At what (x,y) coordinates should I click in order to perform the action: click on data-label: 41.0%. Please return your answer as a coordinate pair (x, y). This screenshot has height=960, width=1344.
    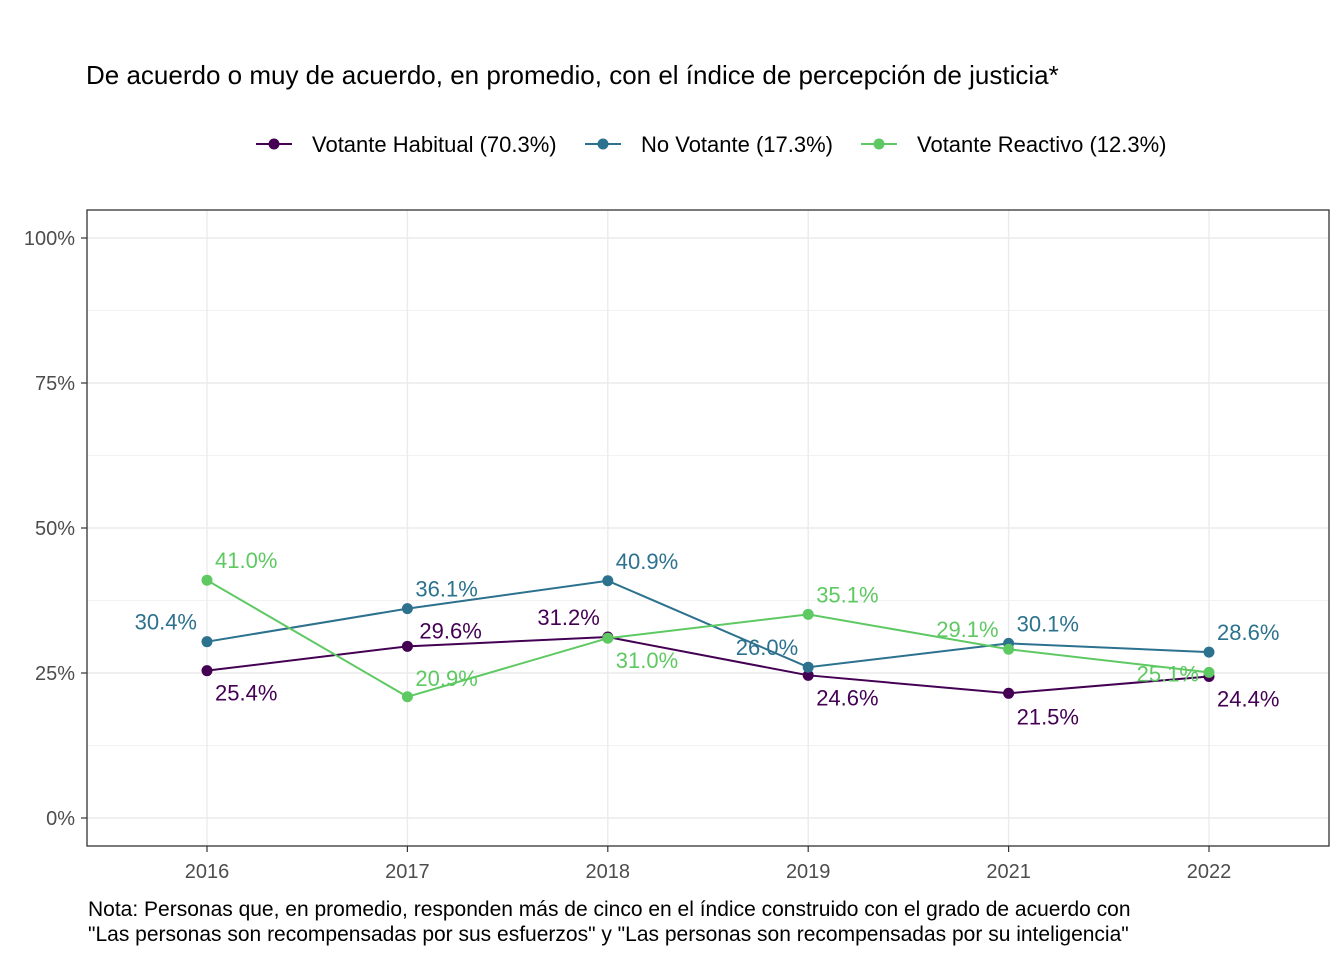
    Looking at the image, I should click on (246, 560).